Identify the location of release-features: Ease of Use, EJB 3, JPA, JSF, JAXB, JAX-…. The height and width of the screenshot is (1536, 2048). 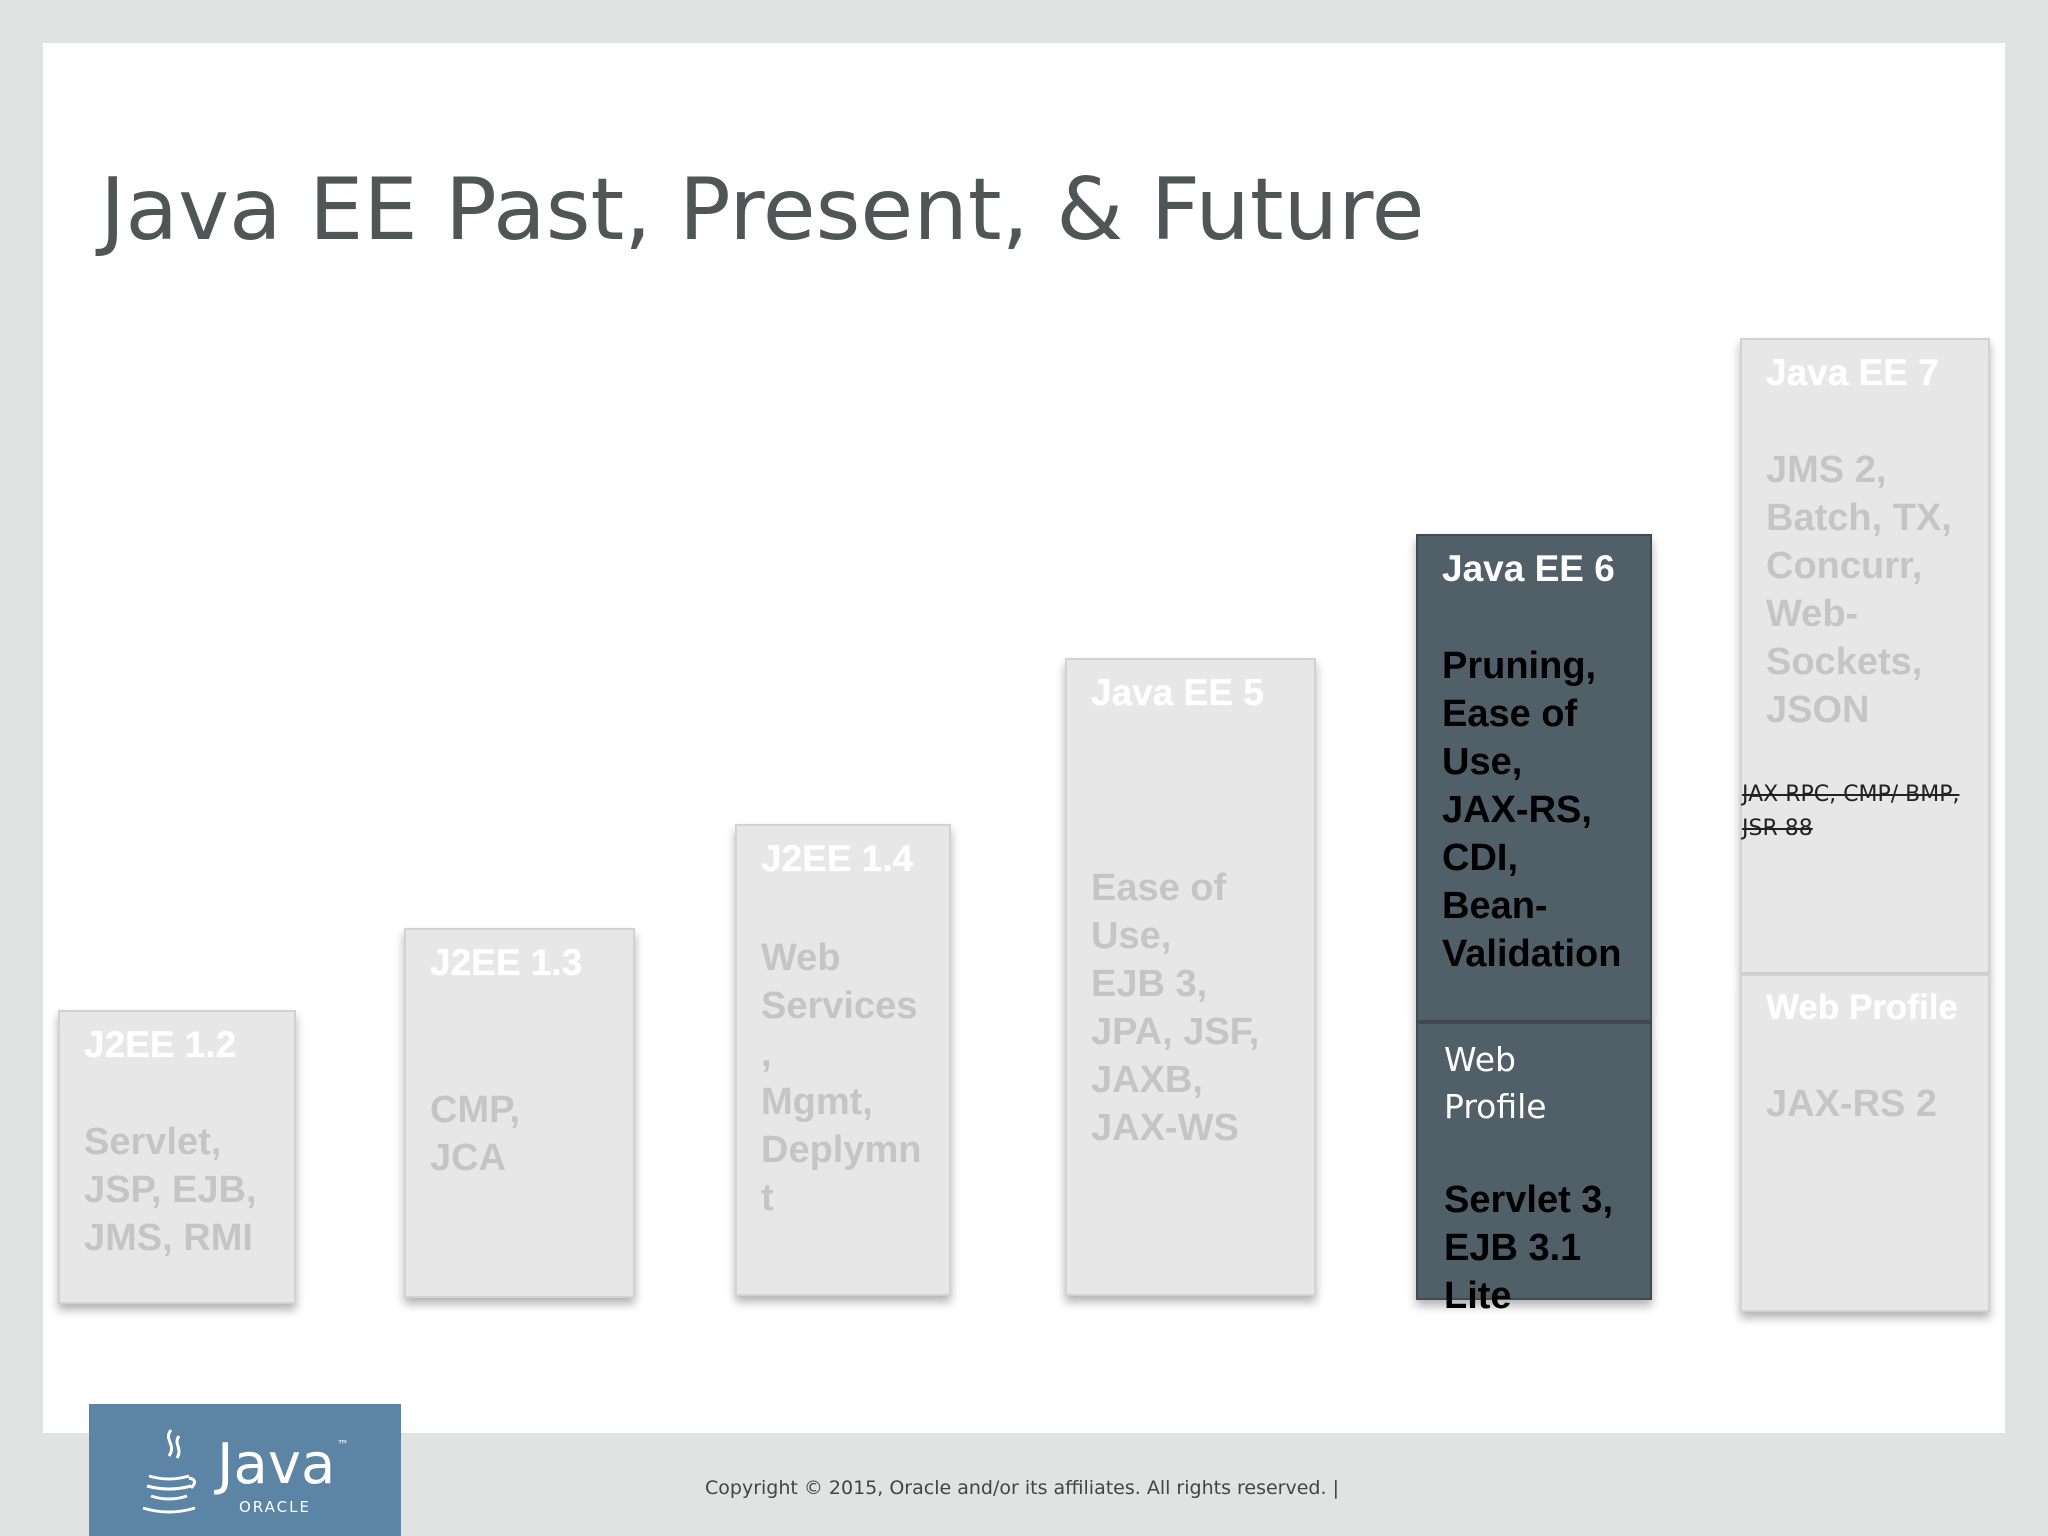
(1175, 1008).